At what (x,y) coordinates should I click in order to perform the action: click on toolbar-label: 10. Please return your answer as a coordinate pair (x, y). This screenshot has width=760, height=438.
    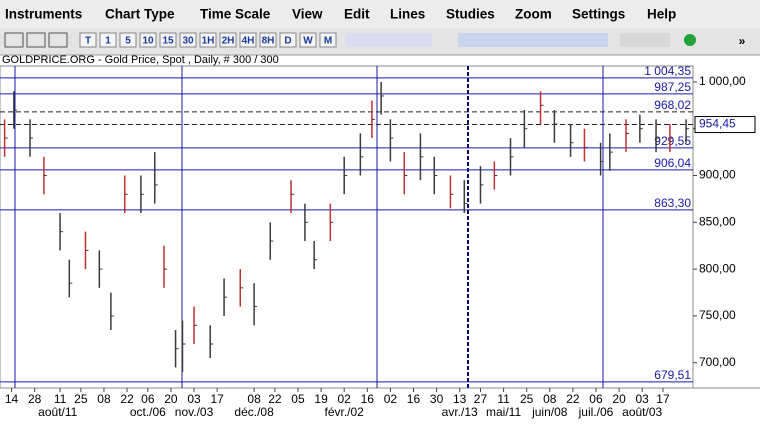
    Looking at the image, I should click on (148, 41).